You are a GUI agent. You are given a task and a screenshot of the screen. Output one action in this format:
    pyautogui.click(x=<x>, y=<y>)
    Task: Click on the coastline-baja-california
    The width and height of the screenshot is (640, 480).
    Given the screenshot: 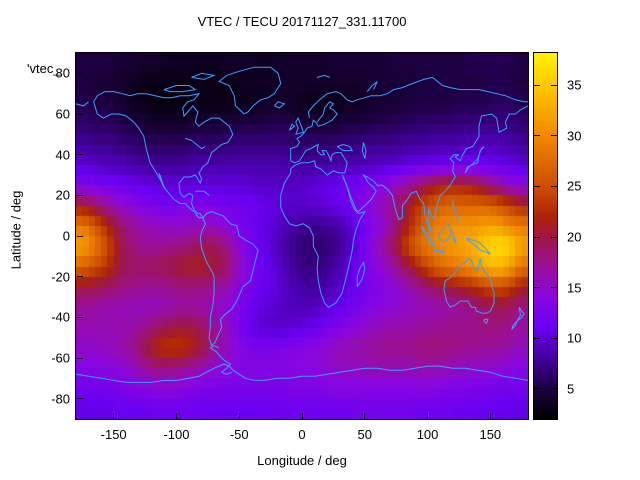 What is the action you would take?
    pyautogui.click(x=162, y=181)
    